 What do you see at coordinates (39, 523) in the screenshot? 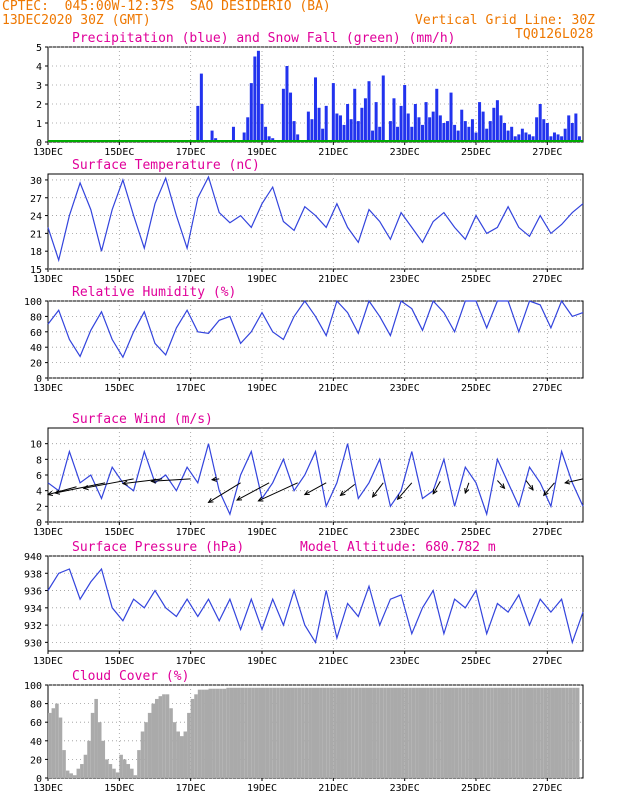
I see `wind-ytick-label: 0` at bounding box center [39, 523].